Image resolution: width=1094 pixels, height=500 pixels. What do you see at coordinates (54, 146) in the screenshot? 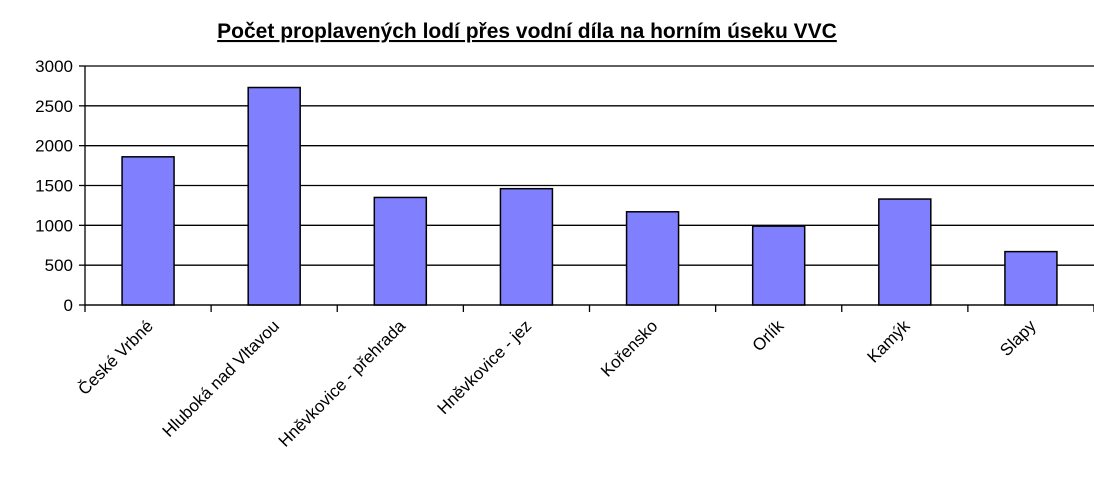
I see `y-tick-label: 2000` at bounding box center [54, 146].